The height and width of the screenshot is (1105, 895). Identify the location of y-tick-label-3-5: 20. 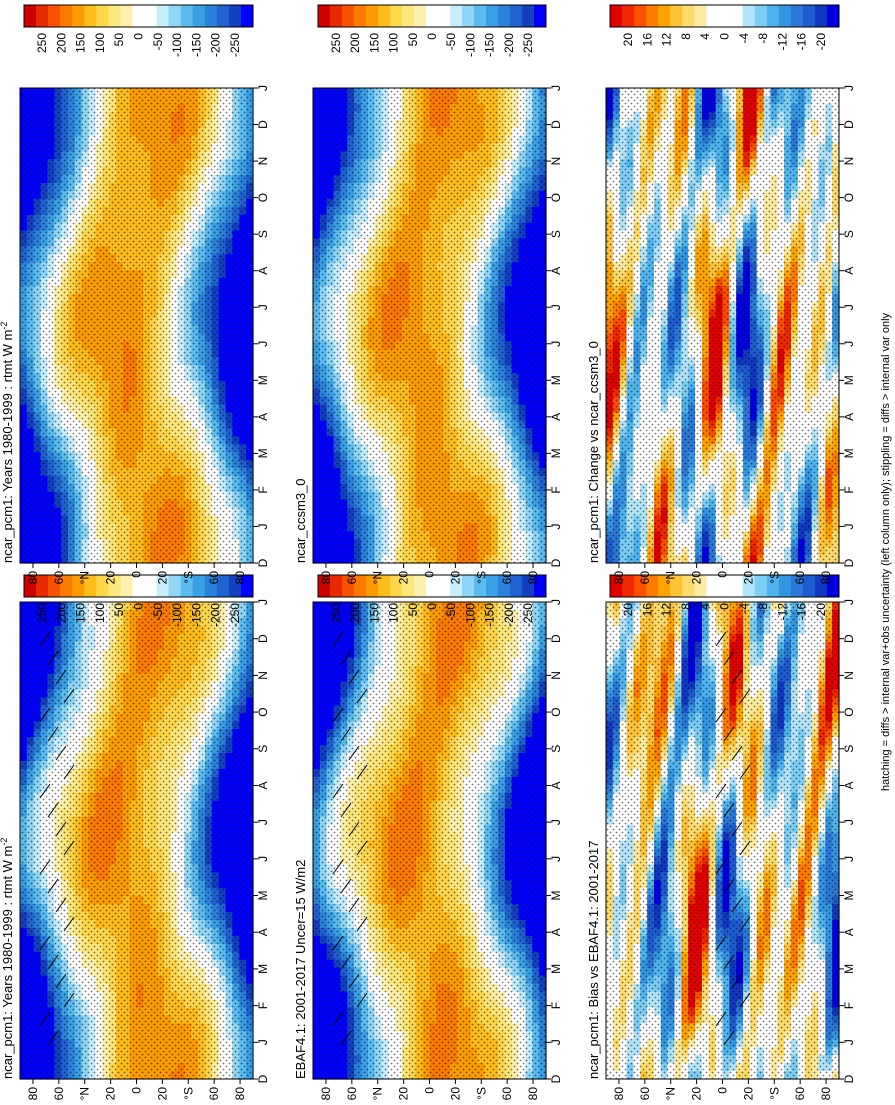
(162, 578).